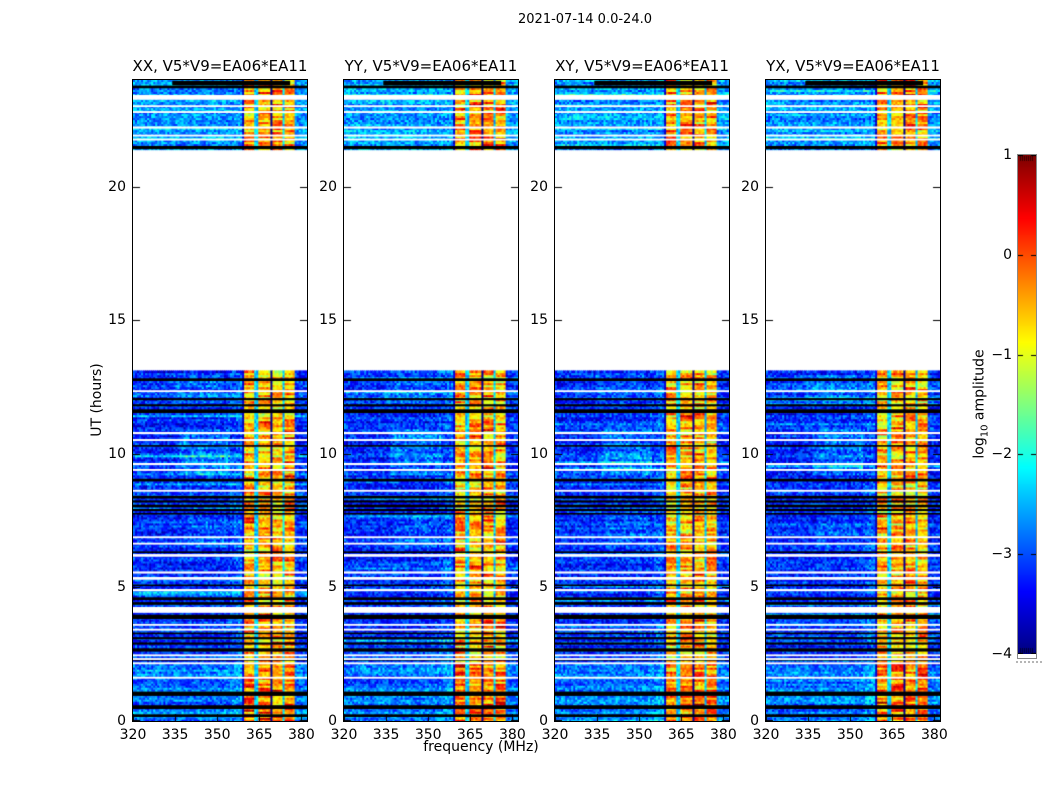 This screenshot has height=800, width=1050. What do you see at coordinates (853, 400) in the screenshot?
I see `spectrogram-canvas-yx` at bounding box center [853, 400].